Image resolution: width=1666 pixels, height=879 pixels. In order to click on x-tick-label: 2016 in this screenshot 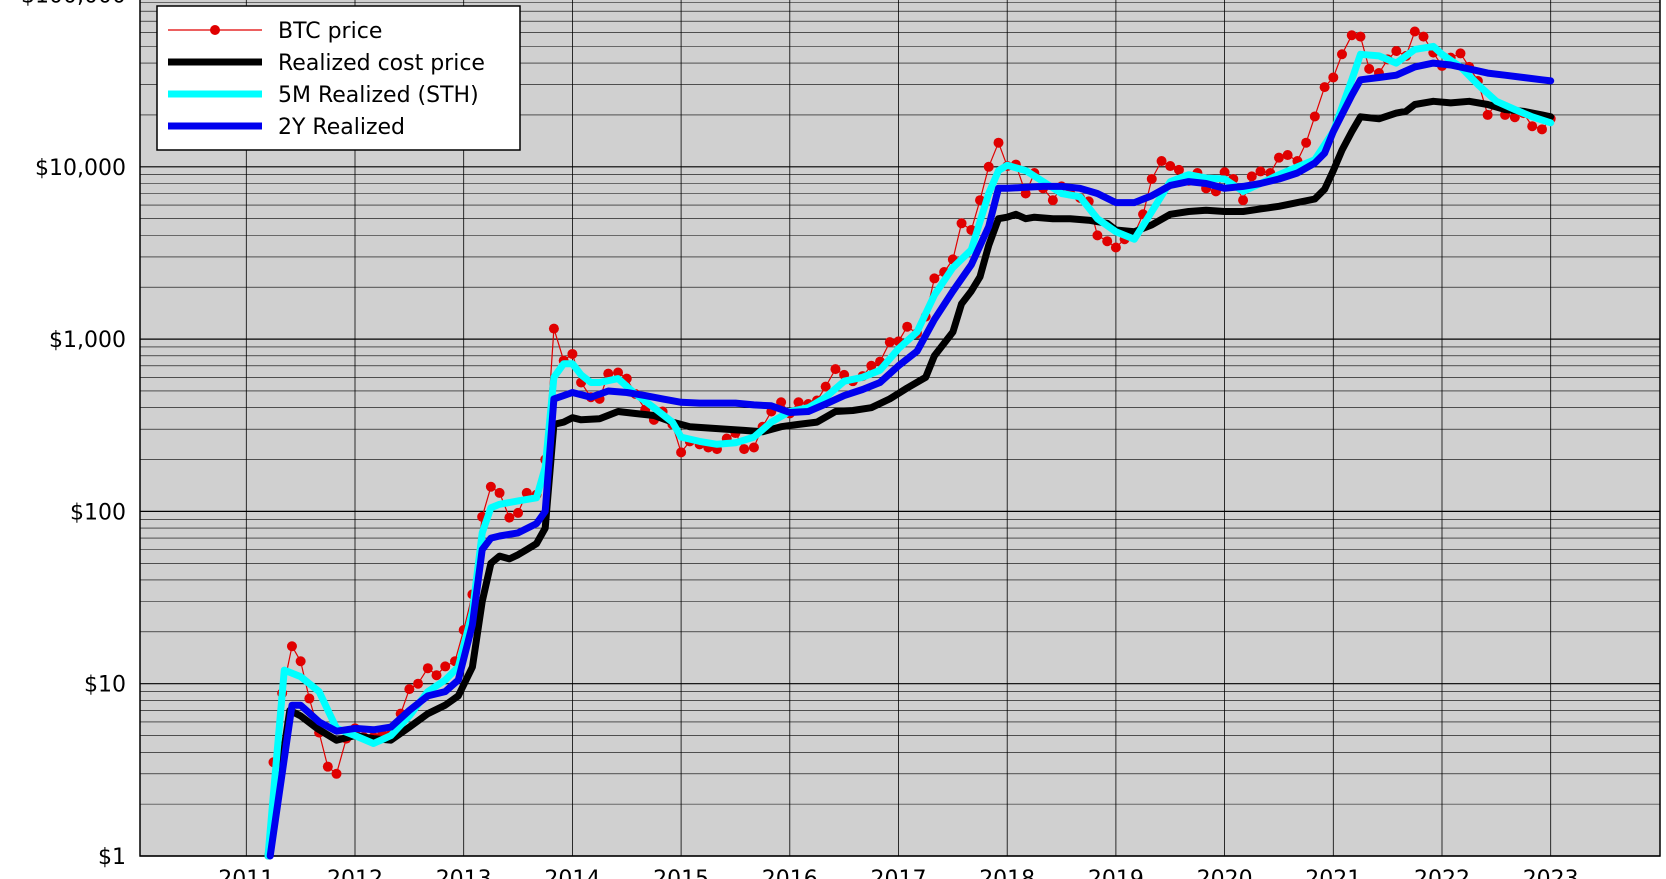, I will do `click(790, 873)`.